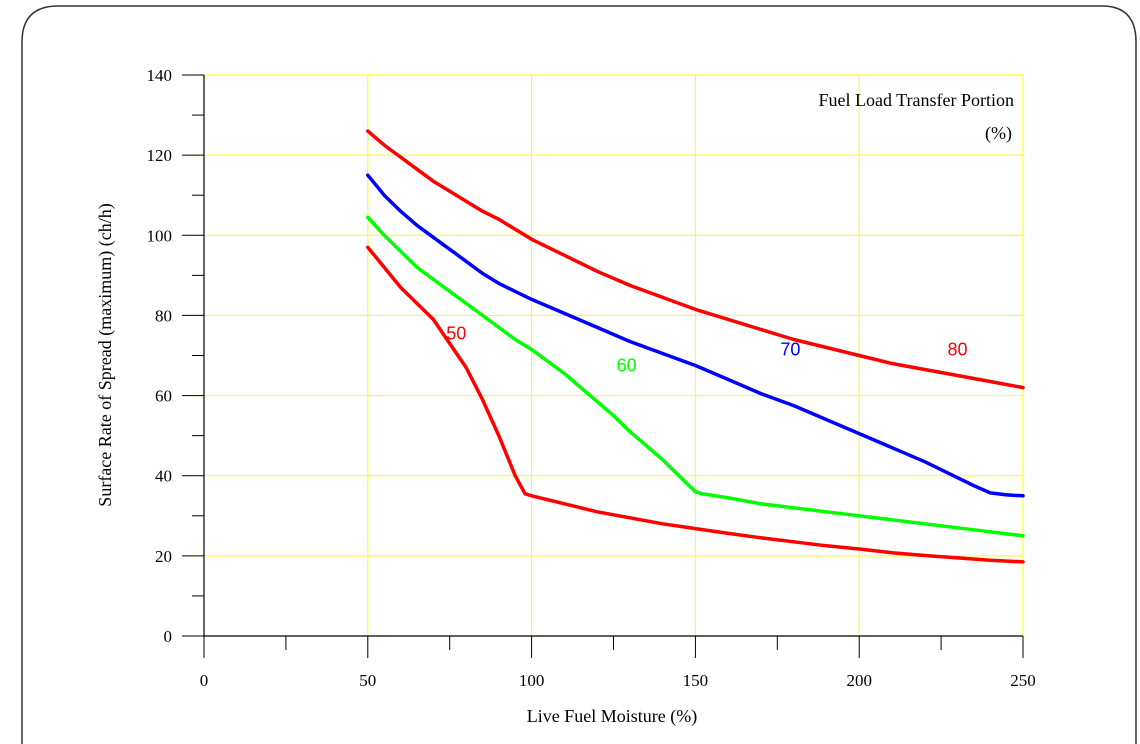 The height and width of the screenshot is (744, 1140). I want to click on legend-title-line1: Fuel Load Transfer Portion, so click(917, 100).